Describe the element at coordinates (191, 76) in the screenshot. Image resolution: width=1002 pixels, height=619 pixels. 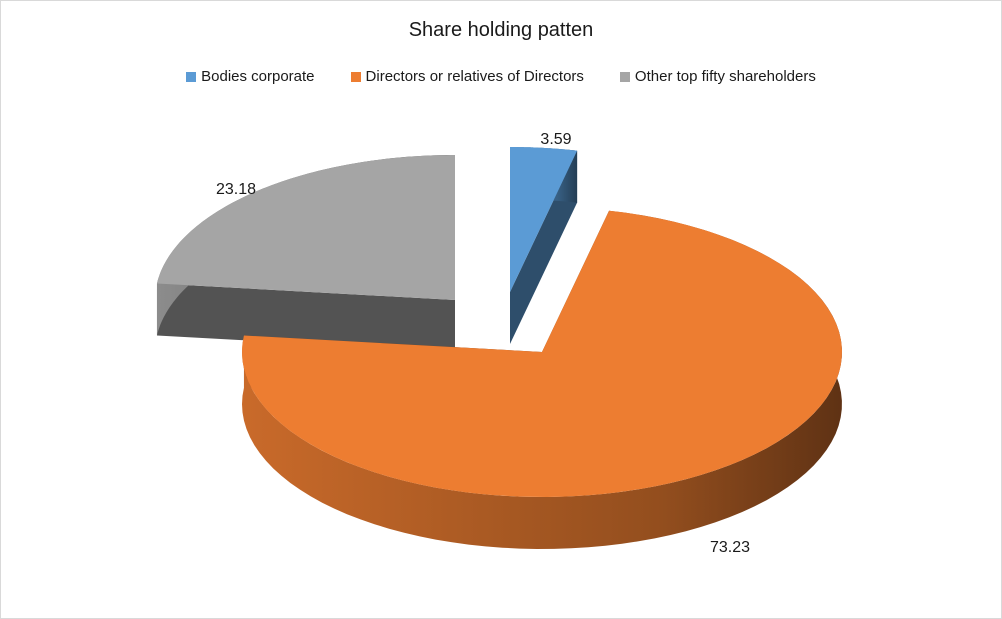
I see `legend-swatch-bodies-corporate` at that location.